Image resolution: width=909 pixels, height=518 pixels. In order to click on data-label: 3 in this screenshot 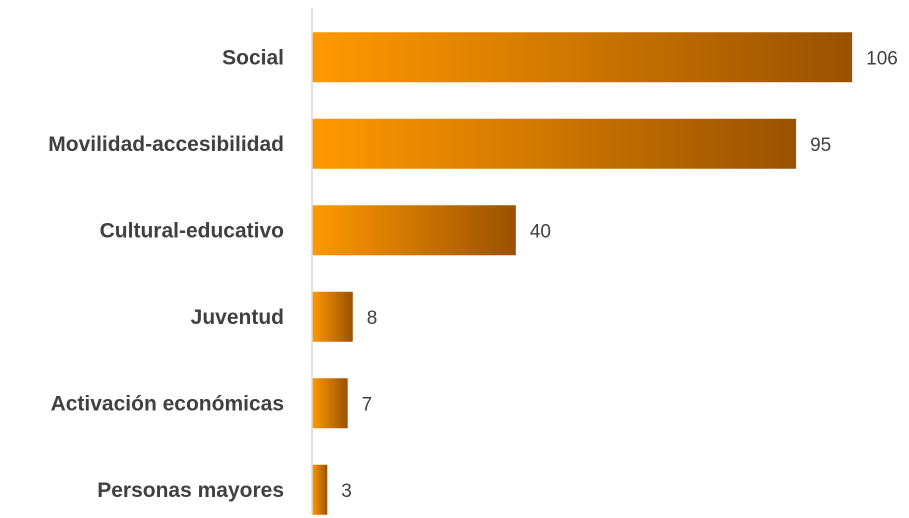, I will do `click(346, 491)`.